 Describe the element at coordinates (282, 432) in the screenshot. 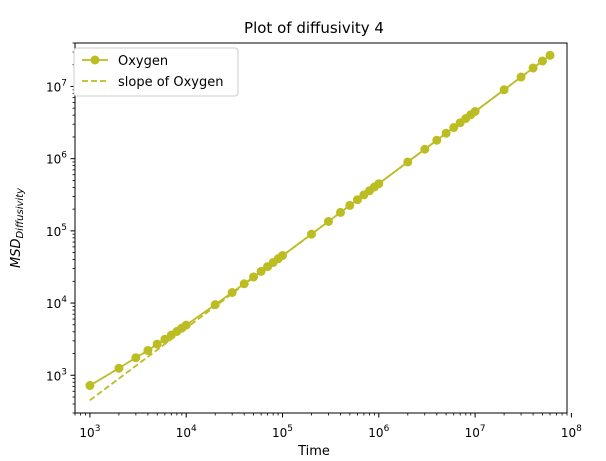

I see `x-tick-label: 10⁵` at that location.